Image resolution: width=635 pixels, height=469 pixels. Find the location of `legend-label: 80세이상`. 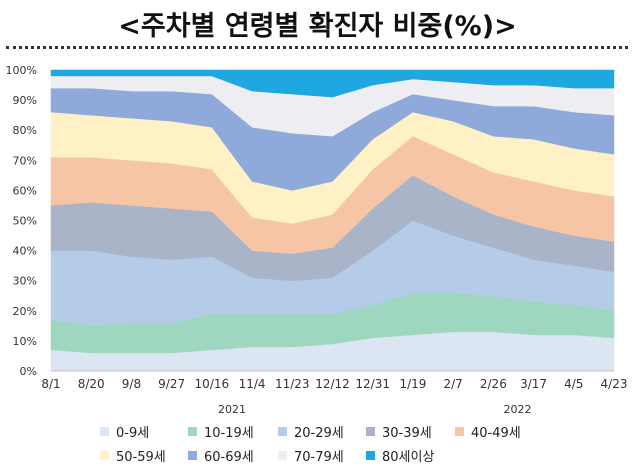

legend-label: 80세이상 is located at coordinates (408, 457).